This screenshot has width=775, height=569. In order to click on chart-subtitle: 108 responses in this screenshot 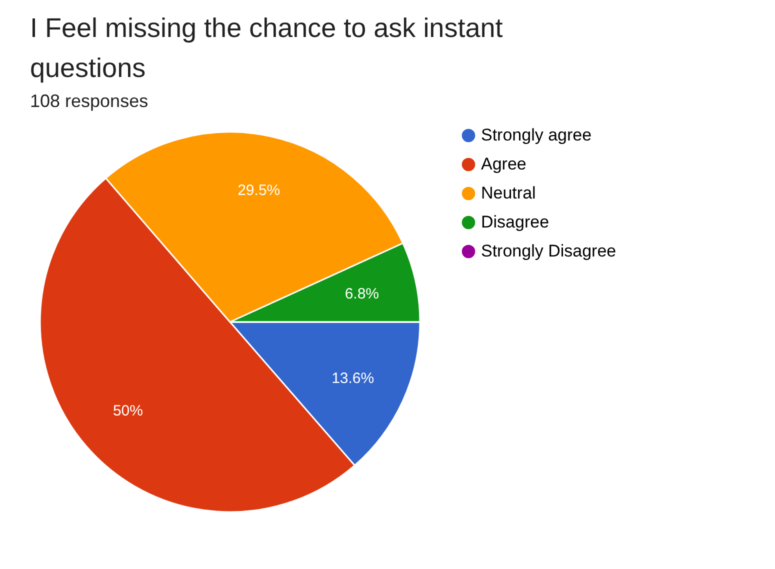, I will do `click(89, 101)`.